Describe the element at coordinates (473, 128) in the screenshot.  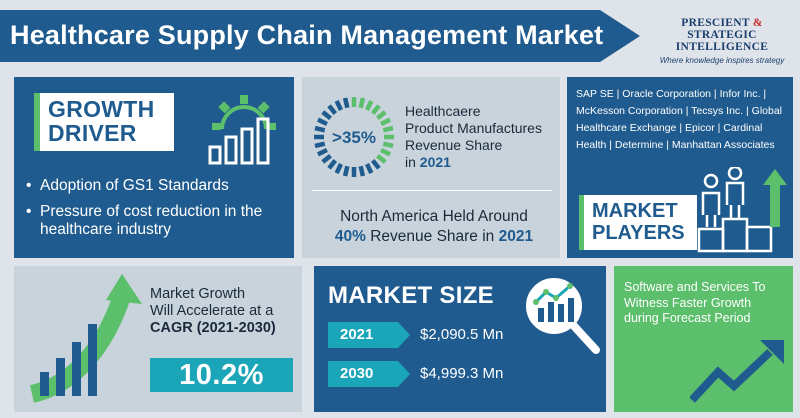
I see `share-line2: Product Manufactures` at that location.